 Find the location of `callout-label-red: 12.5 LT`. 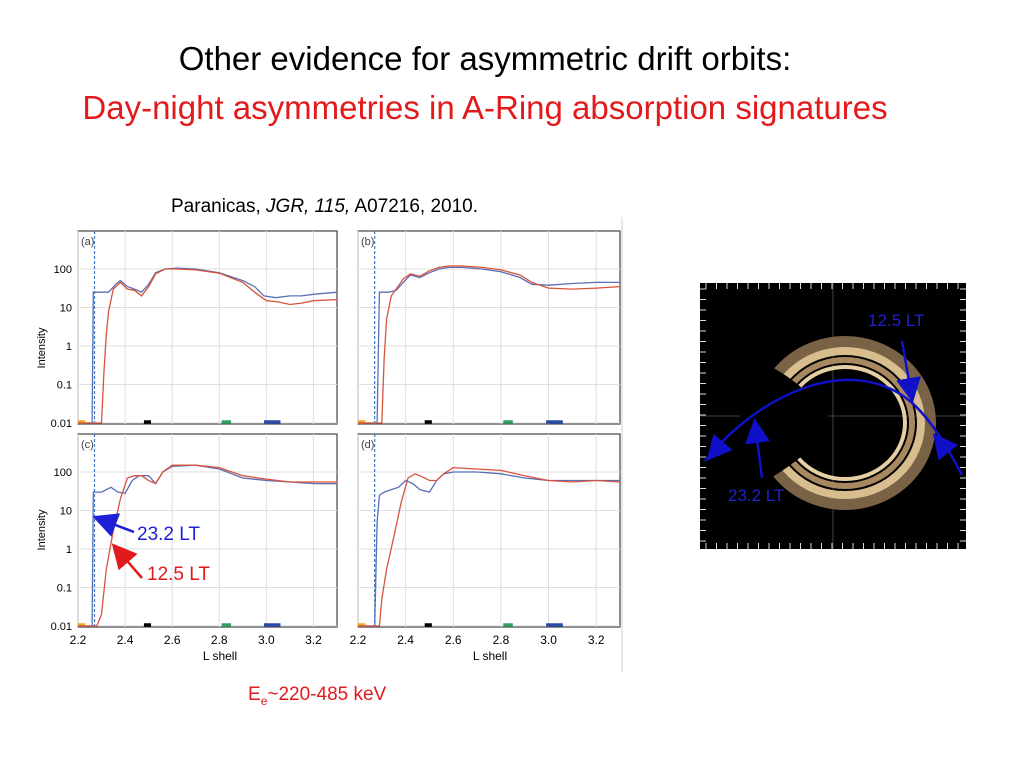

callout-label-red: 12.5 LT is located at coordinates (178, 574).